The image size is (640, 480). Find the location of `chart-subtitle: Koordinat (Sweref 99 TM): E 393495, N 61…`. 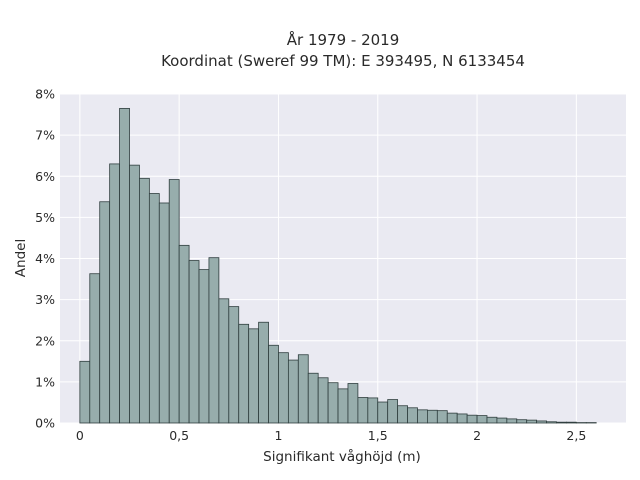

chart-subtitle: Koordinat (Sweref 99 TM): E 393495, N 61… is located at coordinates (343, 61).